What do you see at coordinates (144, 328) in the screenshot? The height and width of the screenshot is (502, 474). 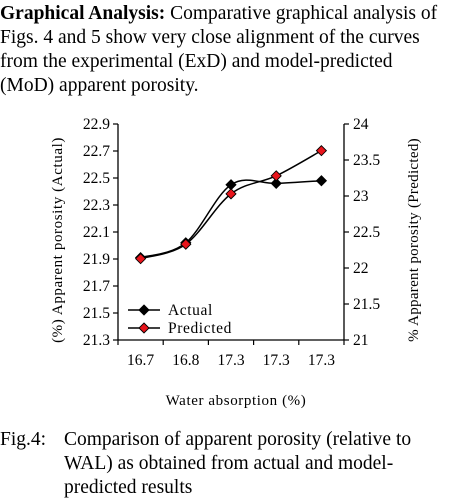 I see `legend-marker-predicted` at bounding box center [144, 328].